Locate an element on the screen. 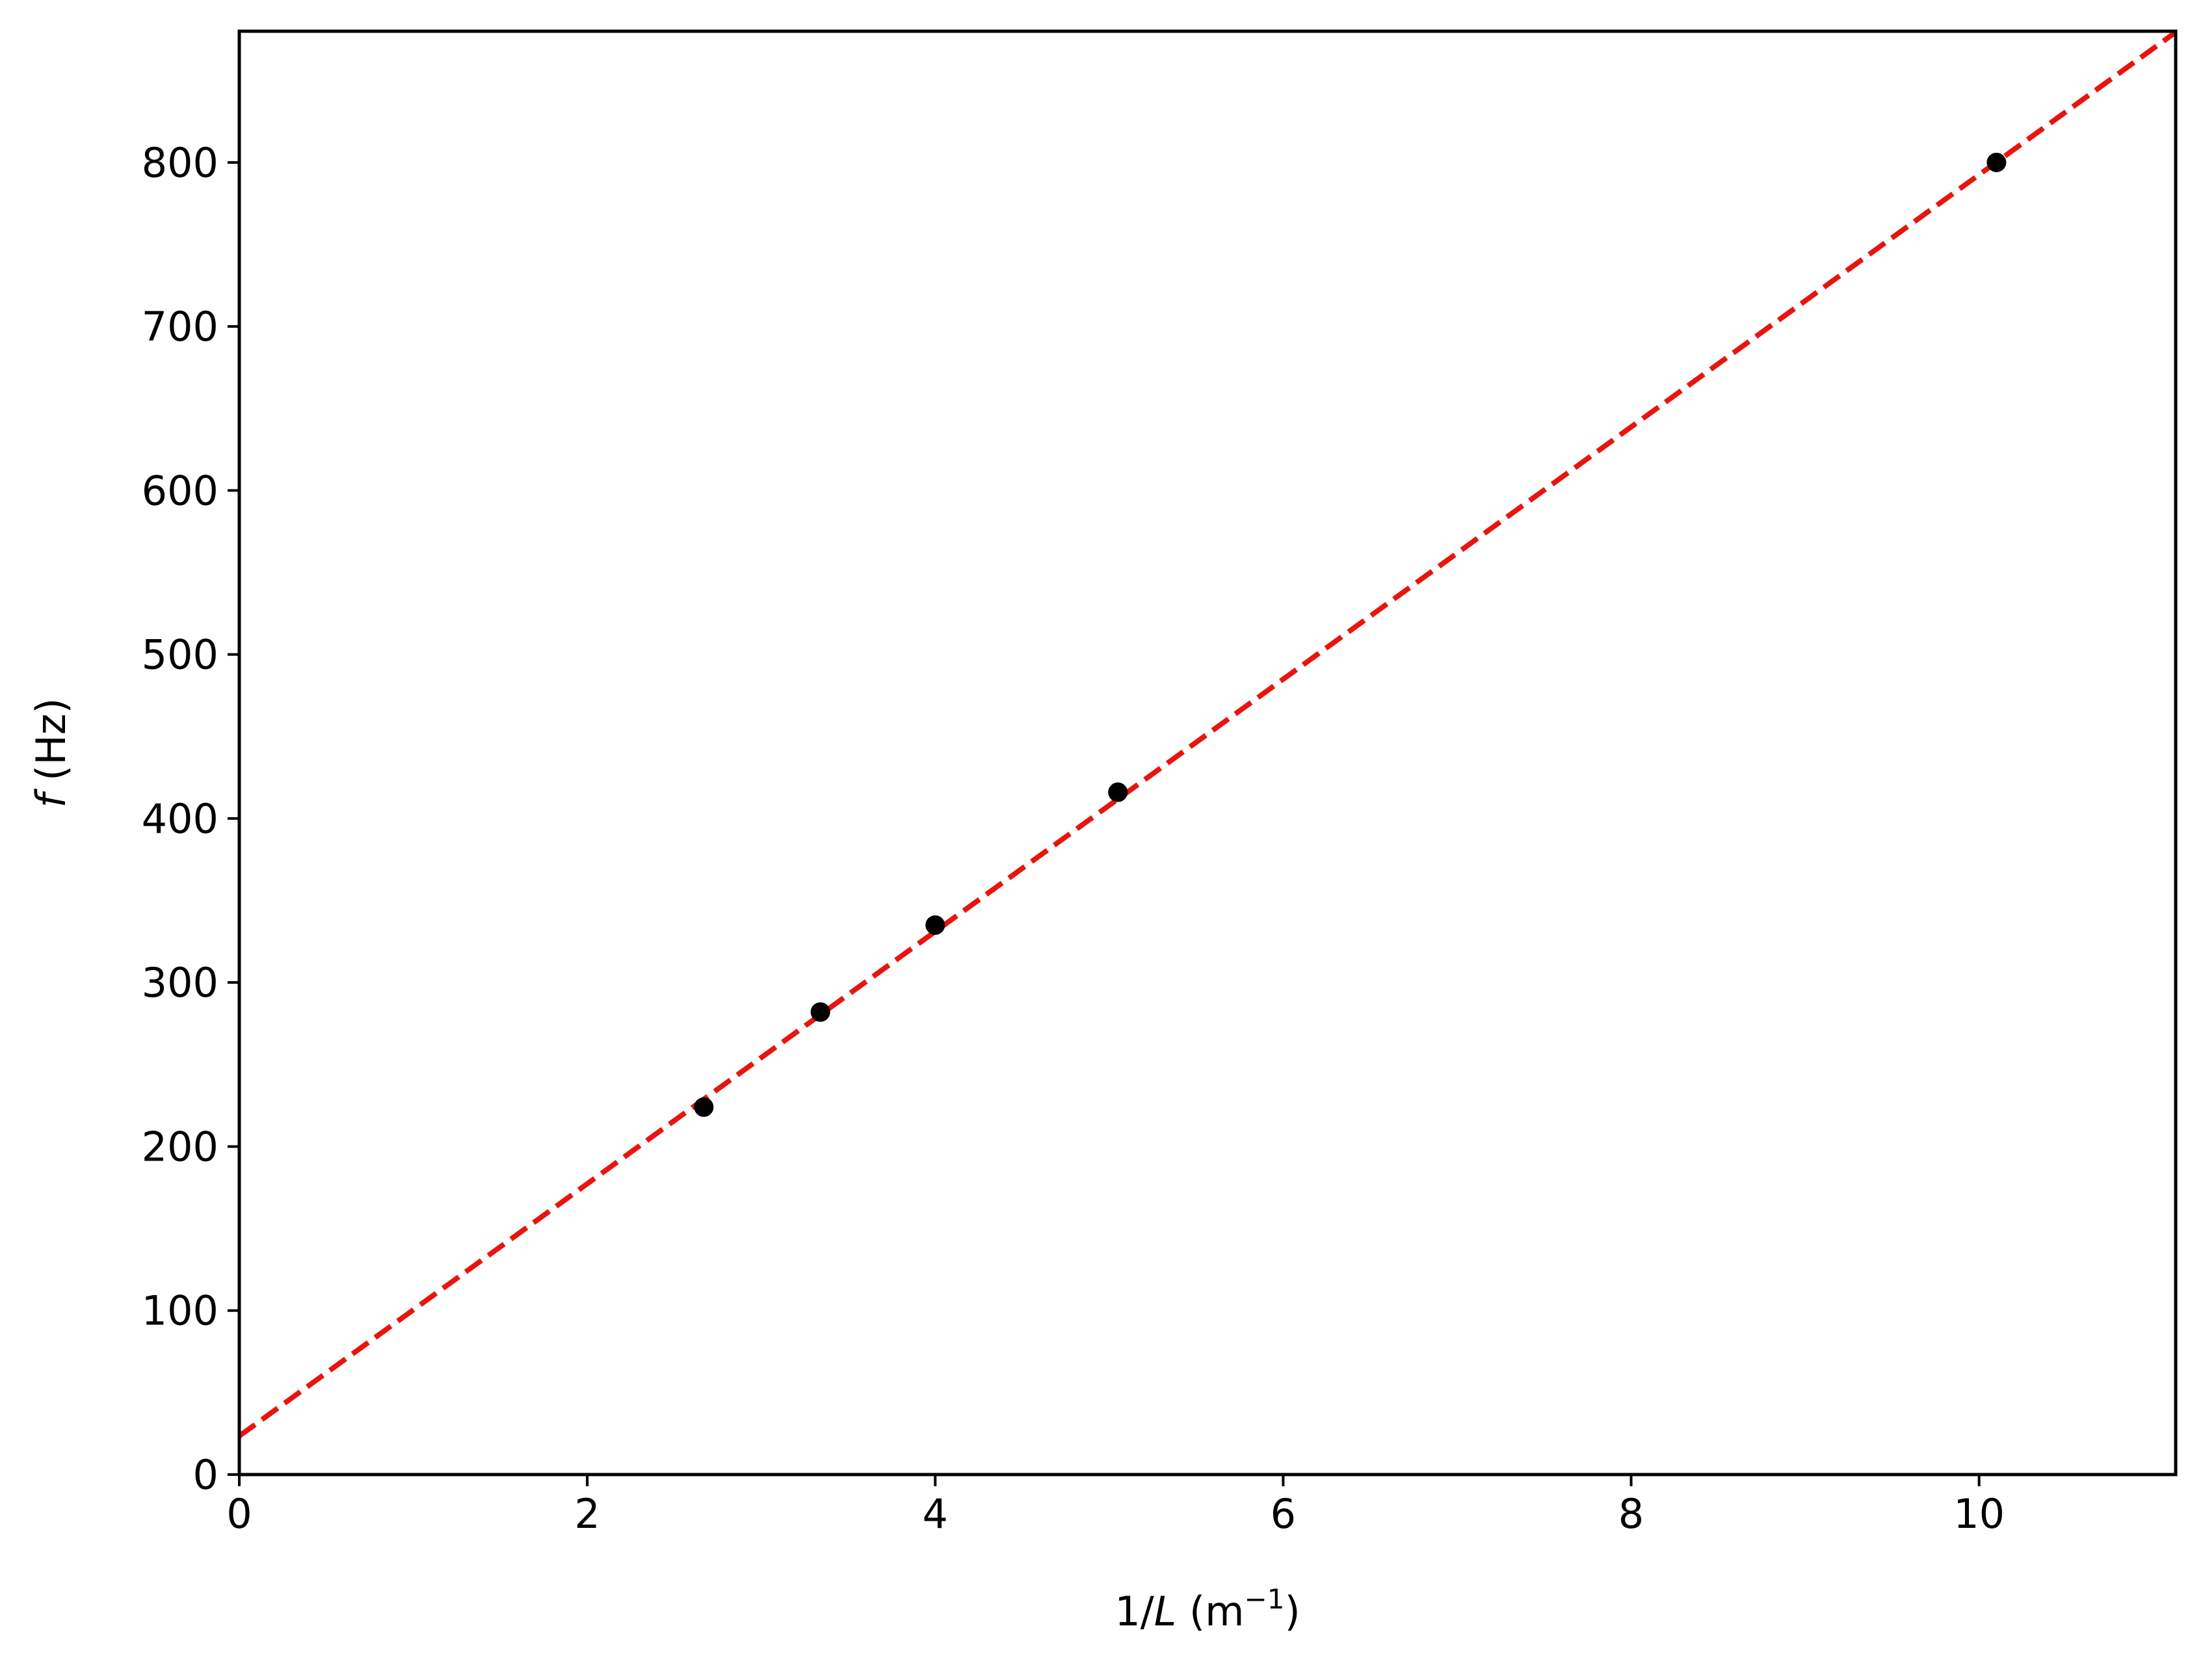  y-tick-label: 300 is located at coordinates (180, 982).